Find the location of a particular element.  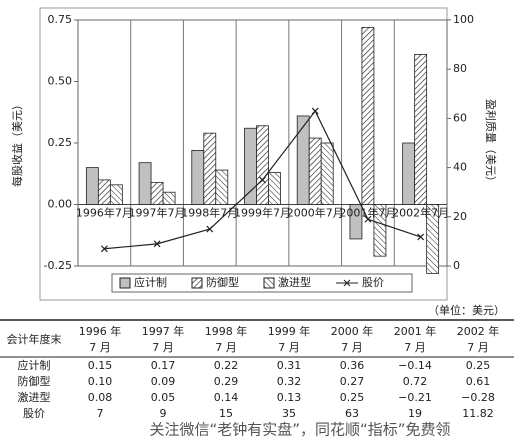

table-cell: 35 is located at coordinates (289, 413).